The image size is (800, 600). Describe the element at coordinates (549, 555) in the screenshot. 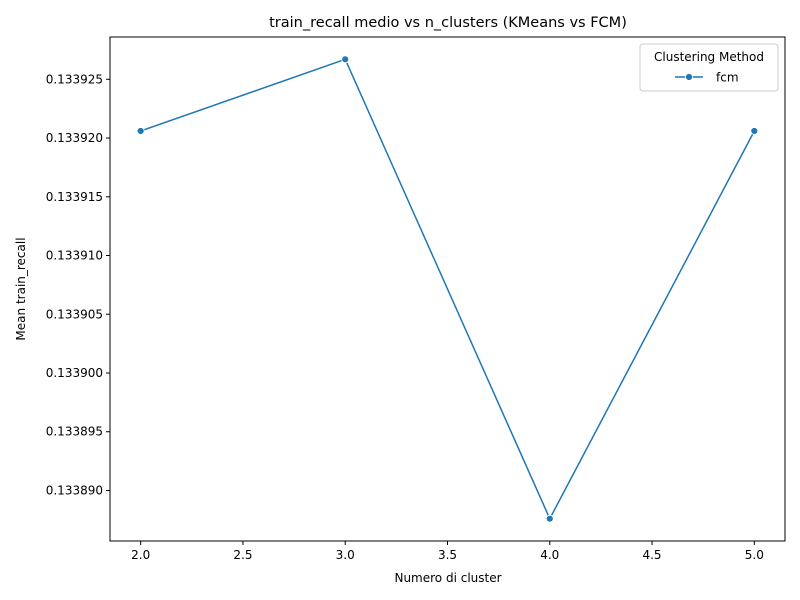

I see `x-tick-label: 4.0` at that location.